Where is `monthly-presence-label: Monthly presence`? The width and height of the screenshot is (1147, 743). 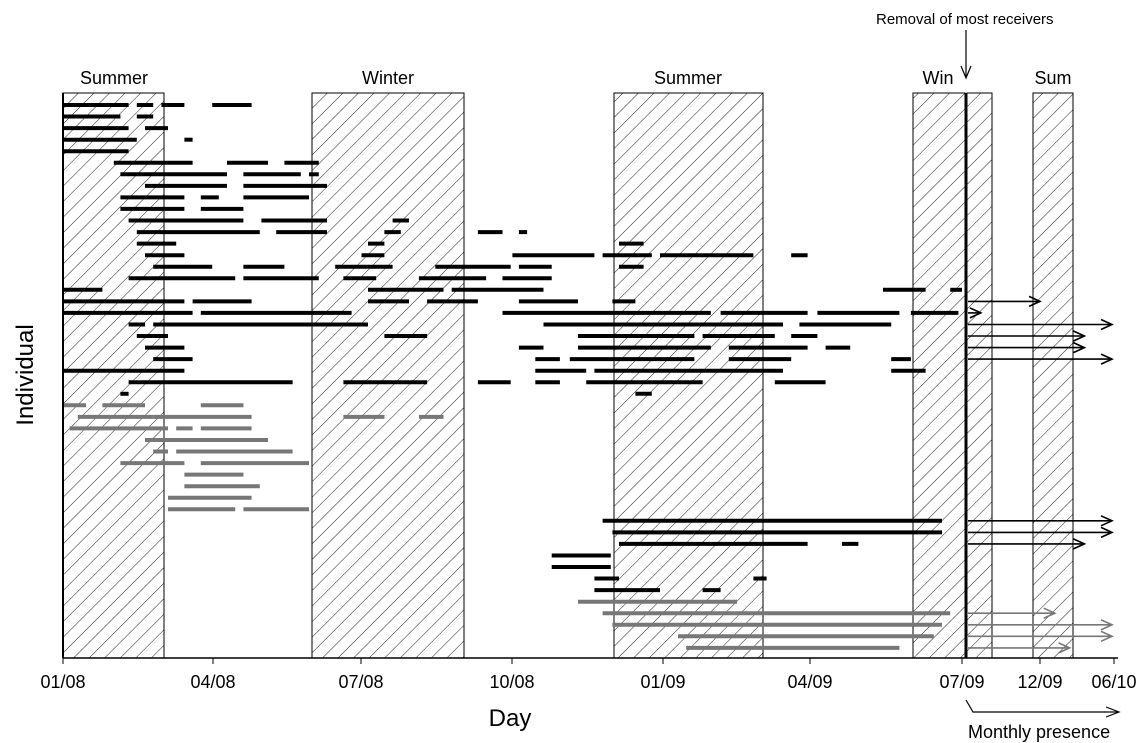 monthly-presence-label: Monthly presence is located at coordinates (1039, 732).